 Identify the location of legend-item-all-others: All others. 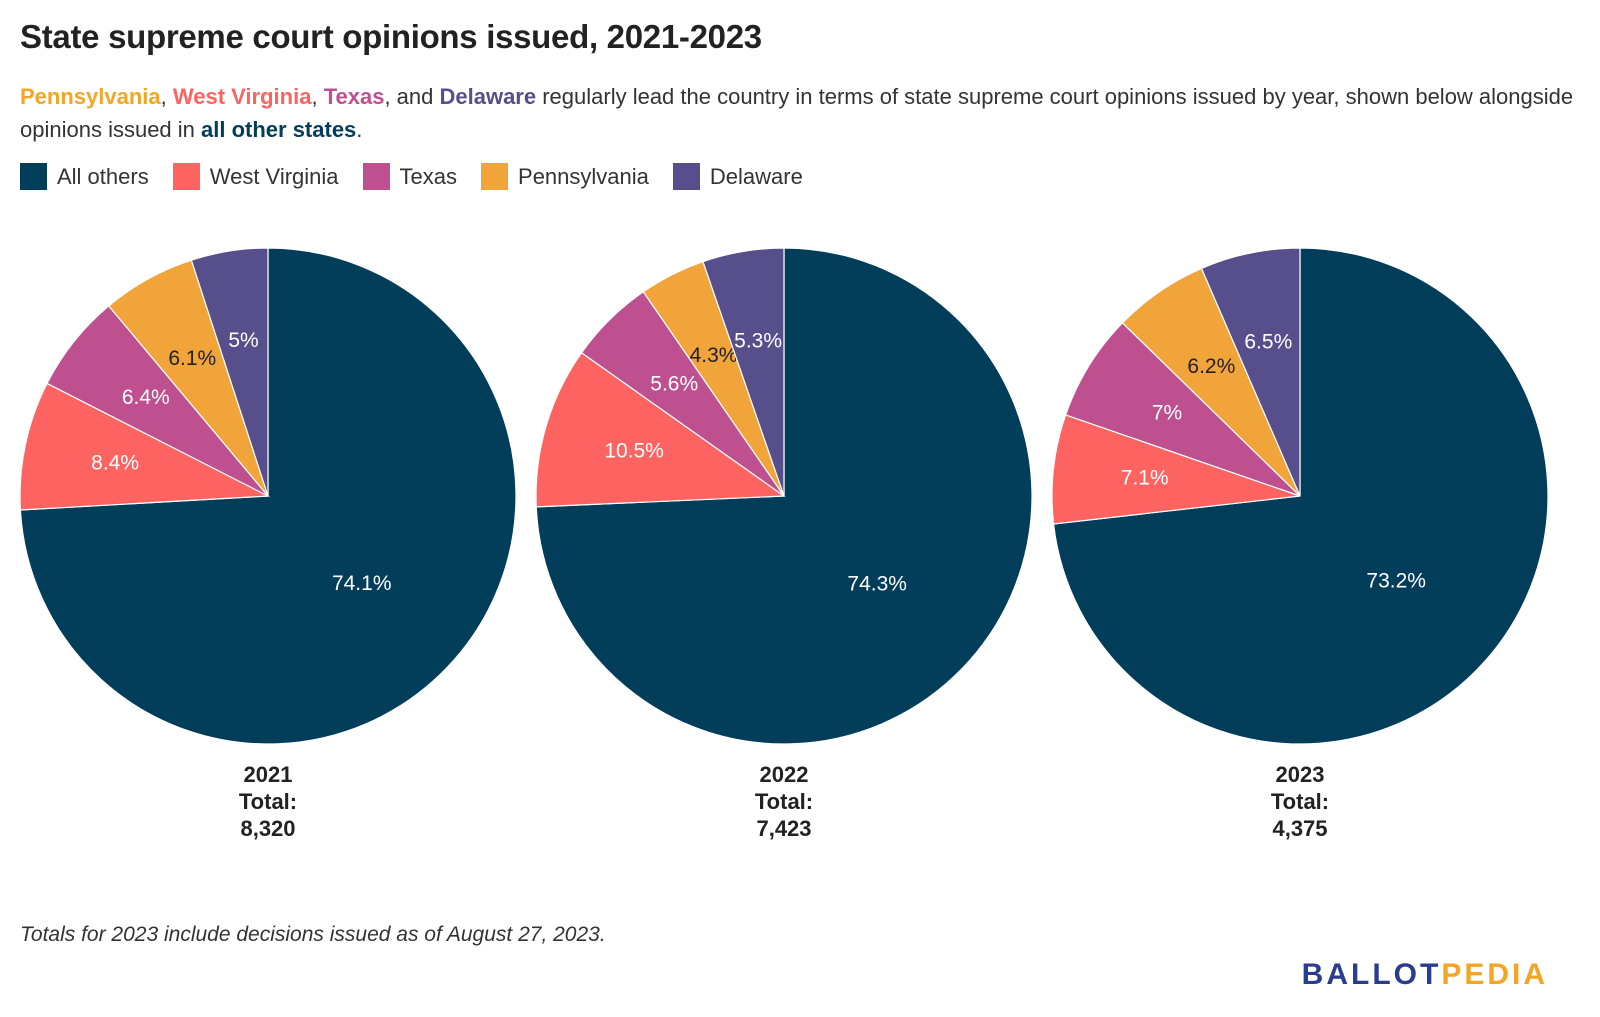
(84, 176).